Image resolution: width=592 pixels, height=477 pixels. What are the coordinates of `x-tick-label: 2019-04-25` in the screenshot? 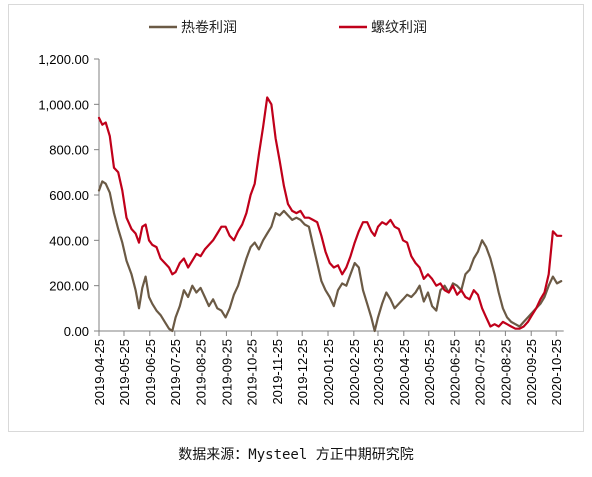 It's located at (99, 372).